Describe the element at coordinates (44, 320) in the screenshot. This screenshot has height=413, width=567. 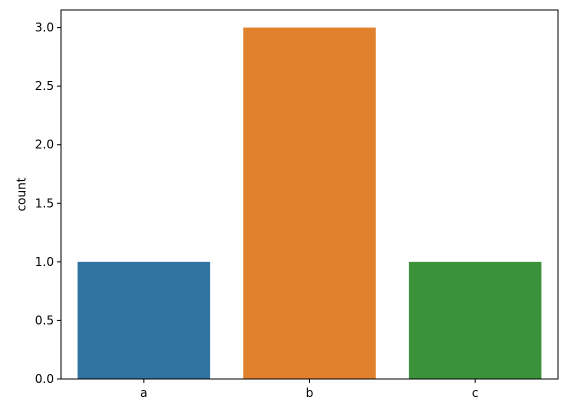
I see `y-tick-label: 0.5` at that location.